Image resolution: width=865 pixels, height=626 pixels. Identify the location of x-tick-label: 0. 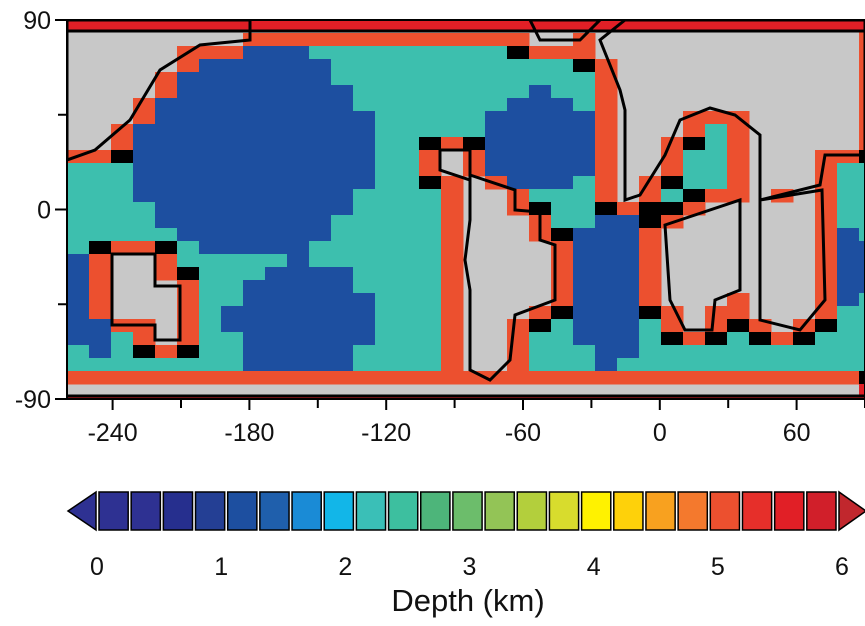
(660, 433).